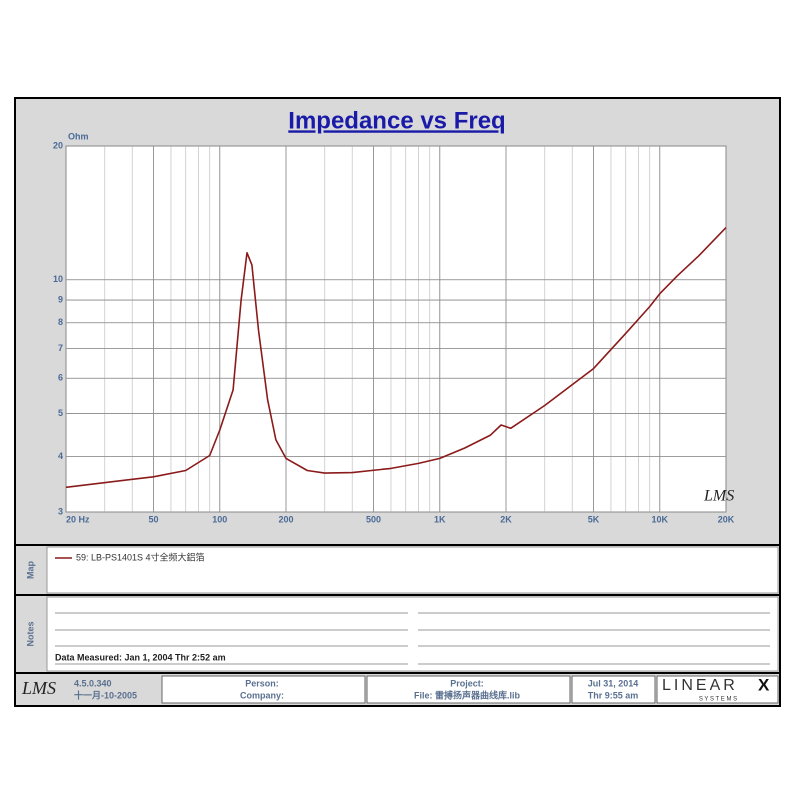  Describe the element at coordinates (60, 299) in the screenshot. I see `y-tick-label: 9` at that location.